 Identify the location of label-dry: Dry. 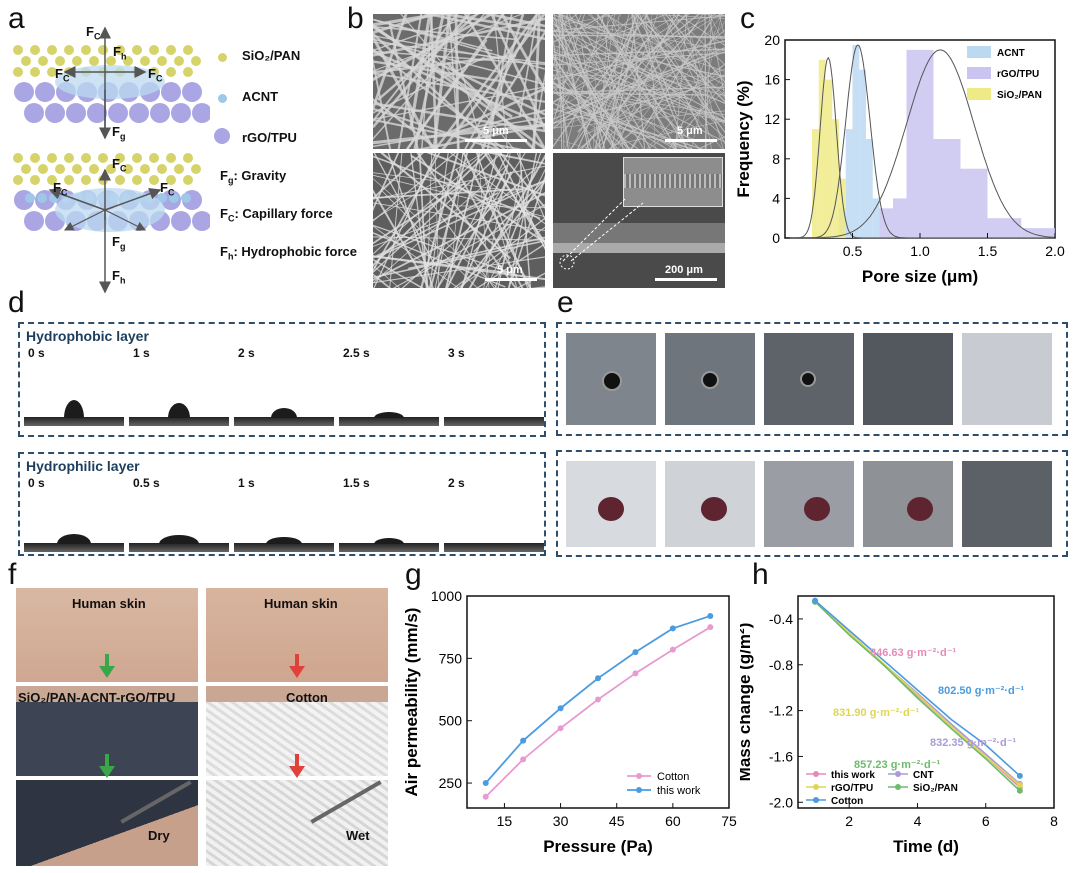
(159, 835).